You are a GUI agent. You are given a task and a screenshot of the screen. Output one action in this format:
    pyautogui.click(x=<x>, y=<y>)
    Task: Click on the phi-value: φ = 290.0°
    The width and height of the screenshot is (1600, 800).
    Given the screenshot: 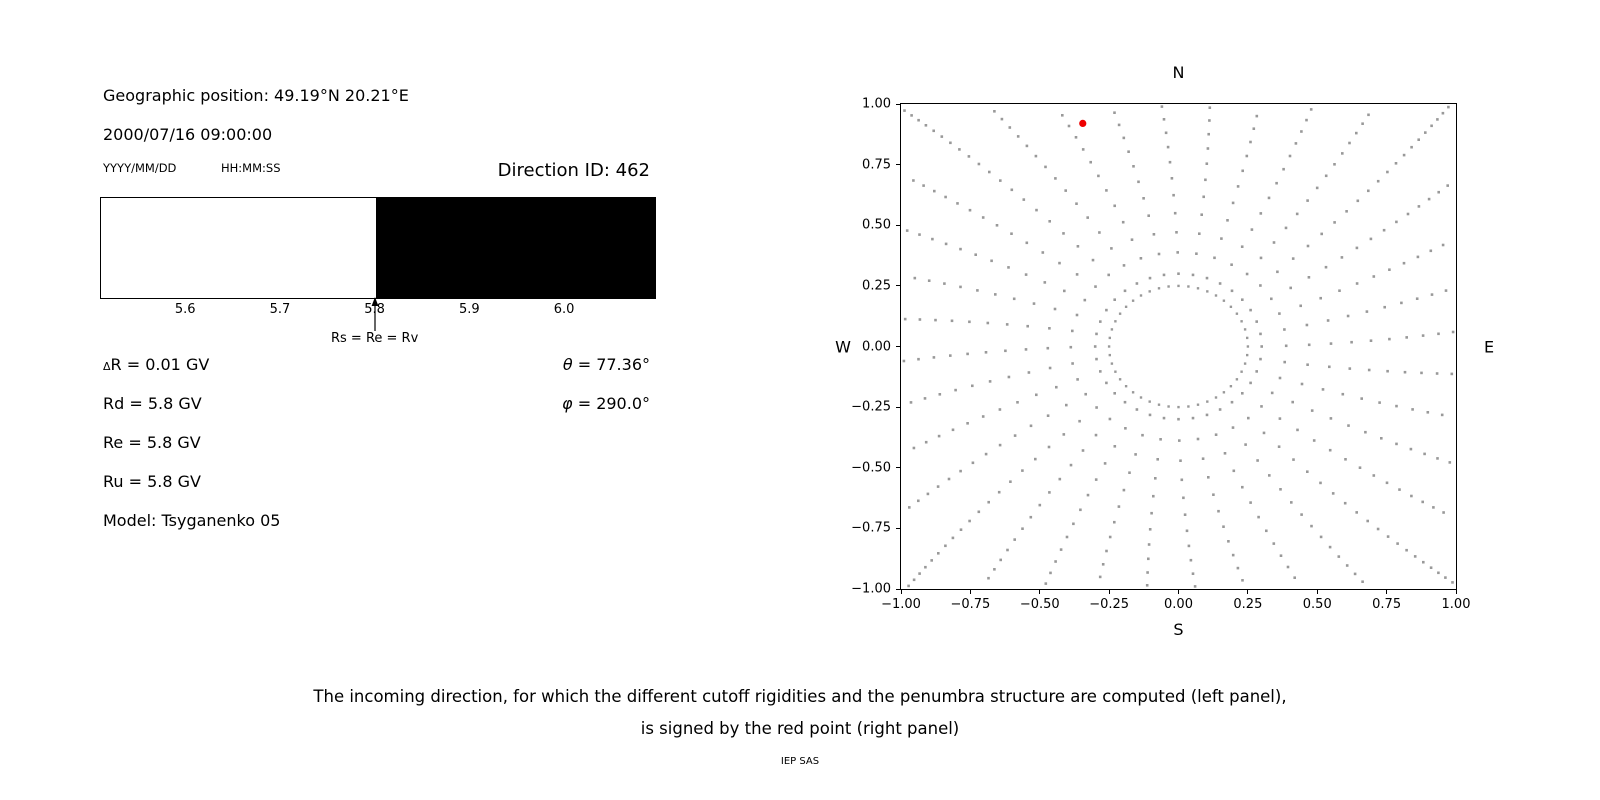 What is the action you would take?
    pyautogui.click(x=535, y=403)
    